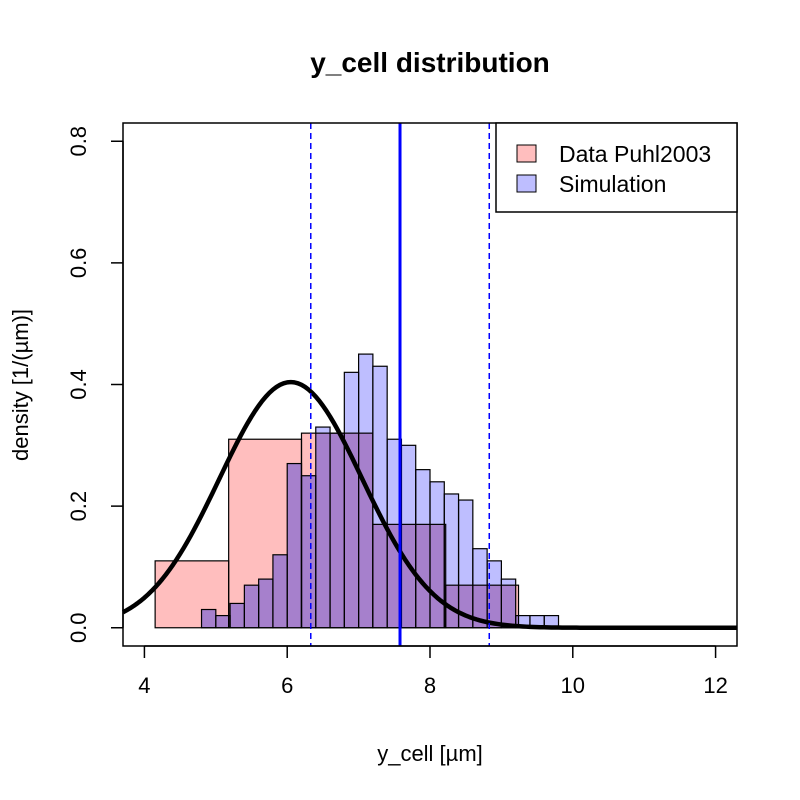  What do you see at coordinates (430, 753) in the screenshot?
I see `x-axis-label: y_cell [µm]` at bounding box center [430, 753].